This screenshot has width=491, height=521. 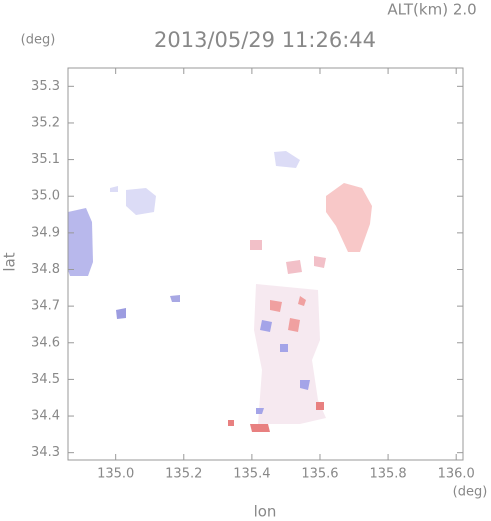 What do you see at coordinates (45, 232) in the screenshot?
I see `y-tick-label: 34.9` at bounding box center [45, 232].